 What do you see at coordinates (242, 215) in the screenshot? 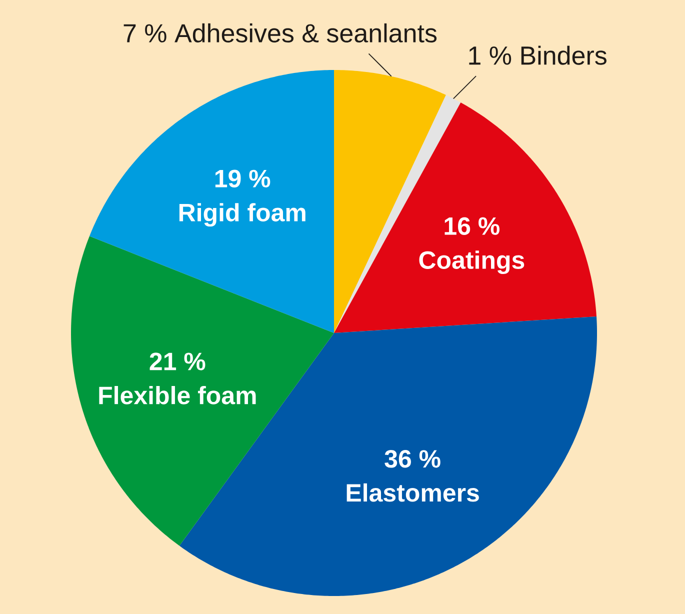
I see `slice-label: Rigid foam` at bounding box center [242, 215].